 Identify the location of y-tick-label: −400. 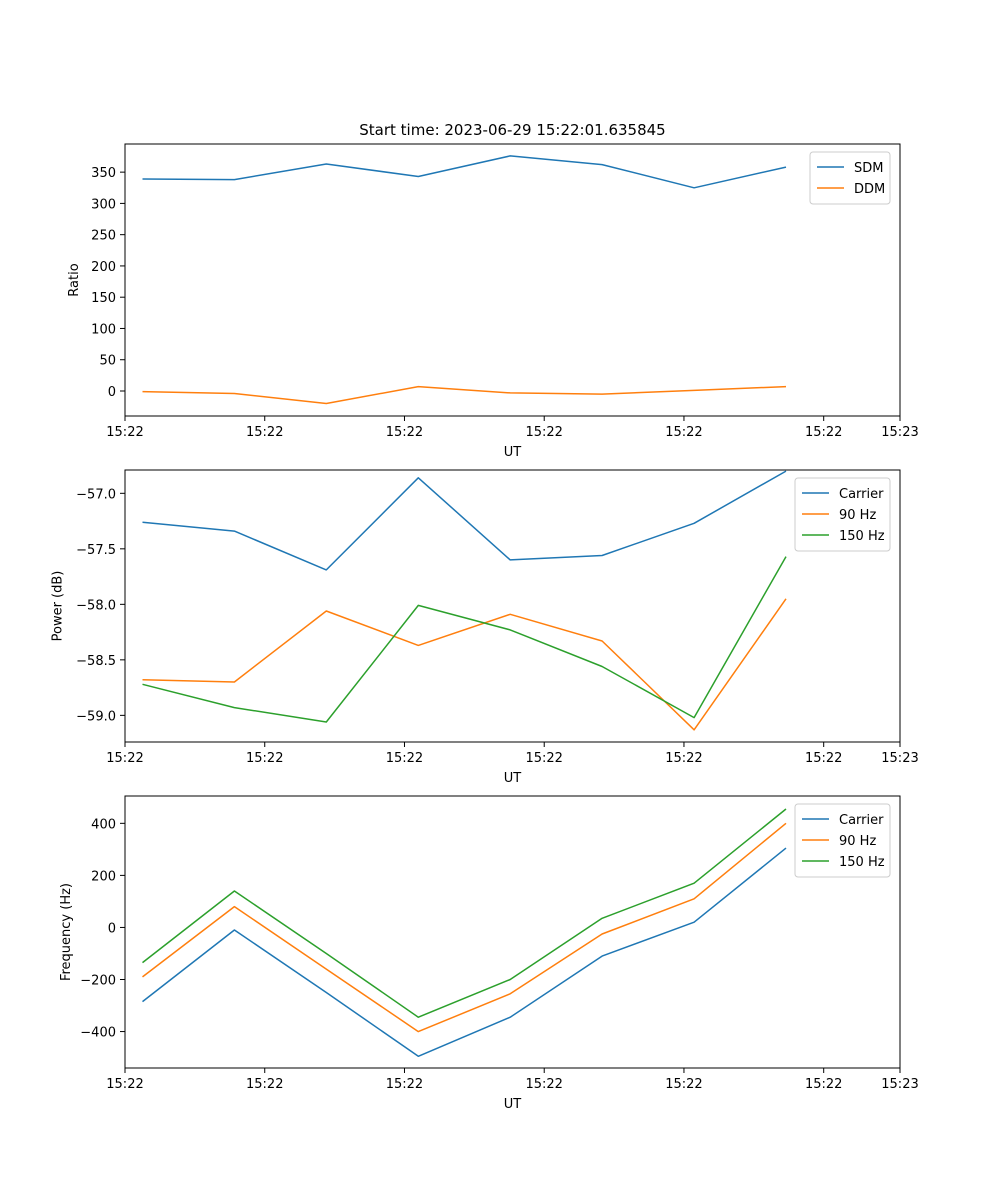
(98, 1033).